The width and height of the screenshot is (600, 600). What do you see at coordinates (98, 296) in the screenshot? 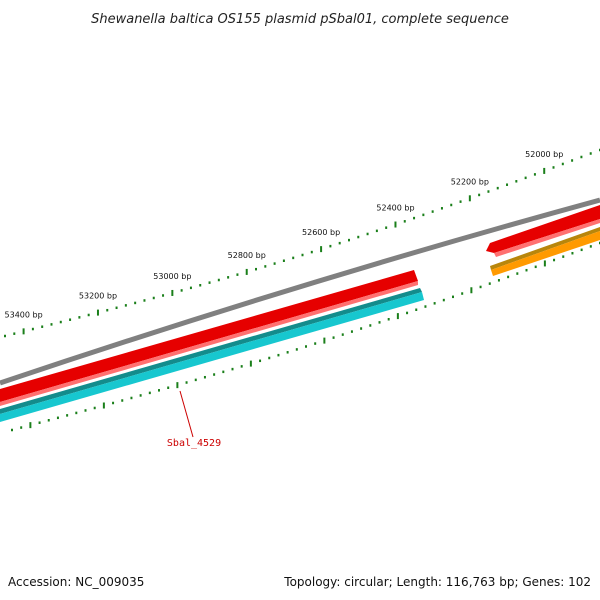
I see `ruler-label: 53200 bp` at bounding box center [98, 296].